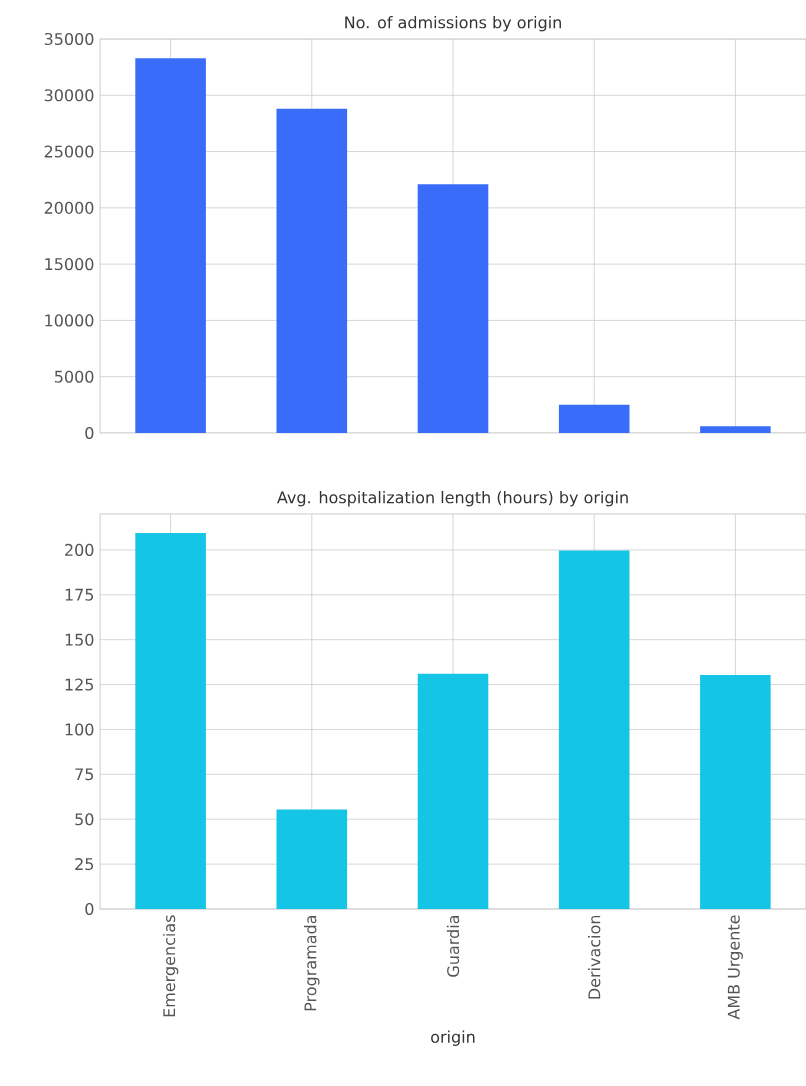 The image size is (806, 1086). What do you see at coordinates (594, 957) in the screenshot?
I see `x-tick-label: Derivacion` at bounding box center [594, 957].